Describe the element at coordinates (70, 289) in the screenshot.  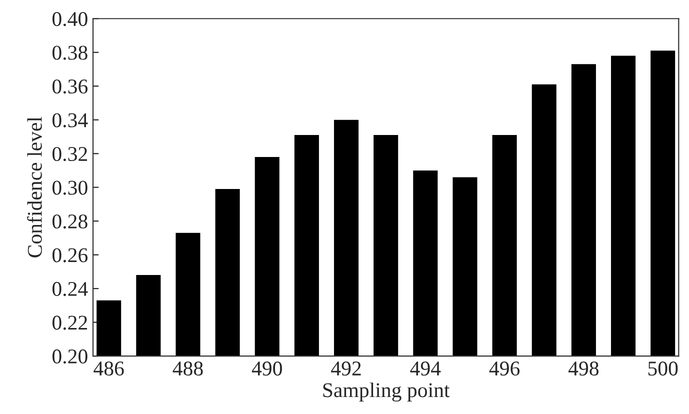
I see `y-tick-label: 0.24` at that location.